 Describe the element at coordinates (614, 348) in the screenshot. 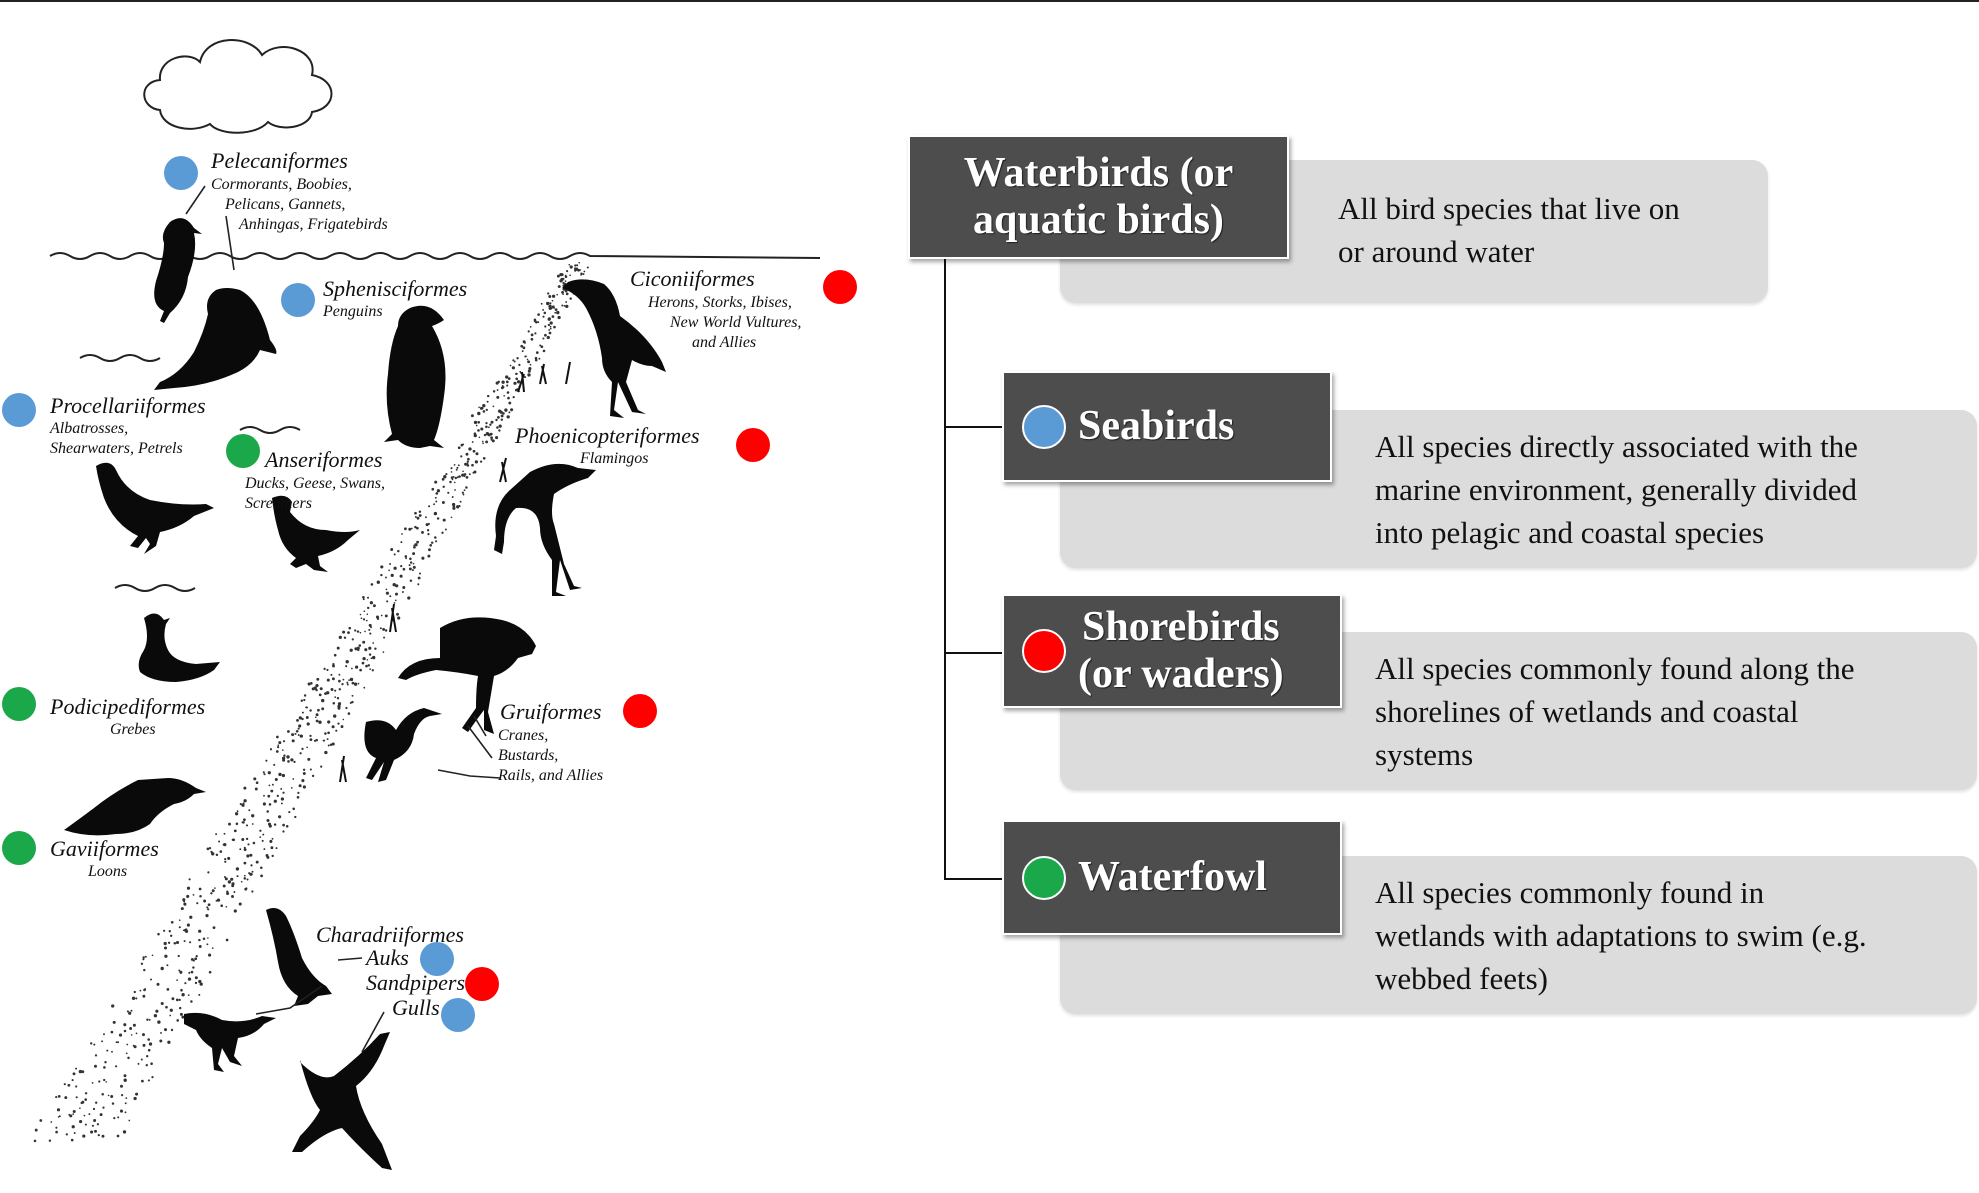

I see `heron-silhouette` at that location.